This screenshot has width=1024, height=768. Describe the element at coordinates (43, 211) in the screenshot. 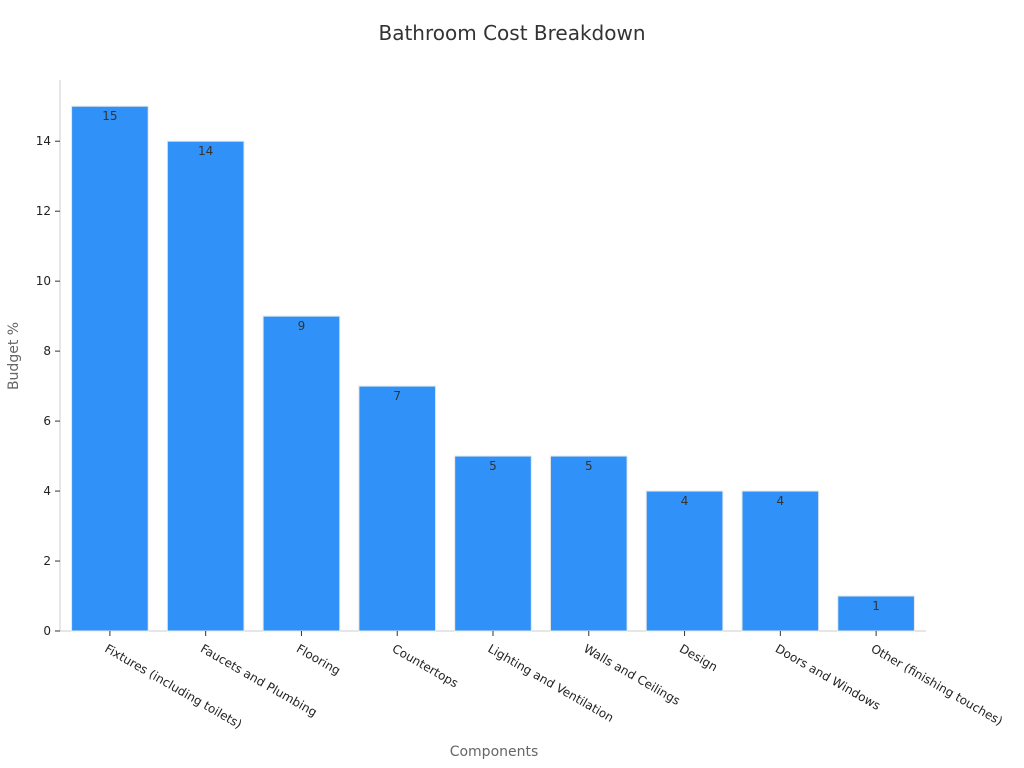

I see `y-tick-label: 12` at that location.